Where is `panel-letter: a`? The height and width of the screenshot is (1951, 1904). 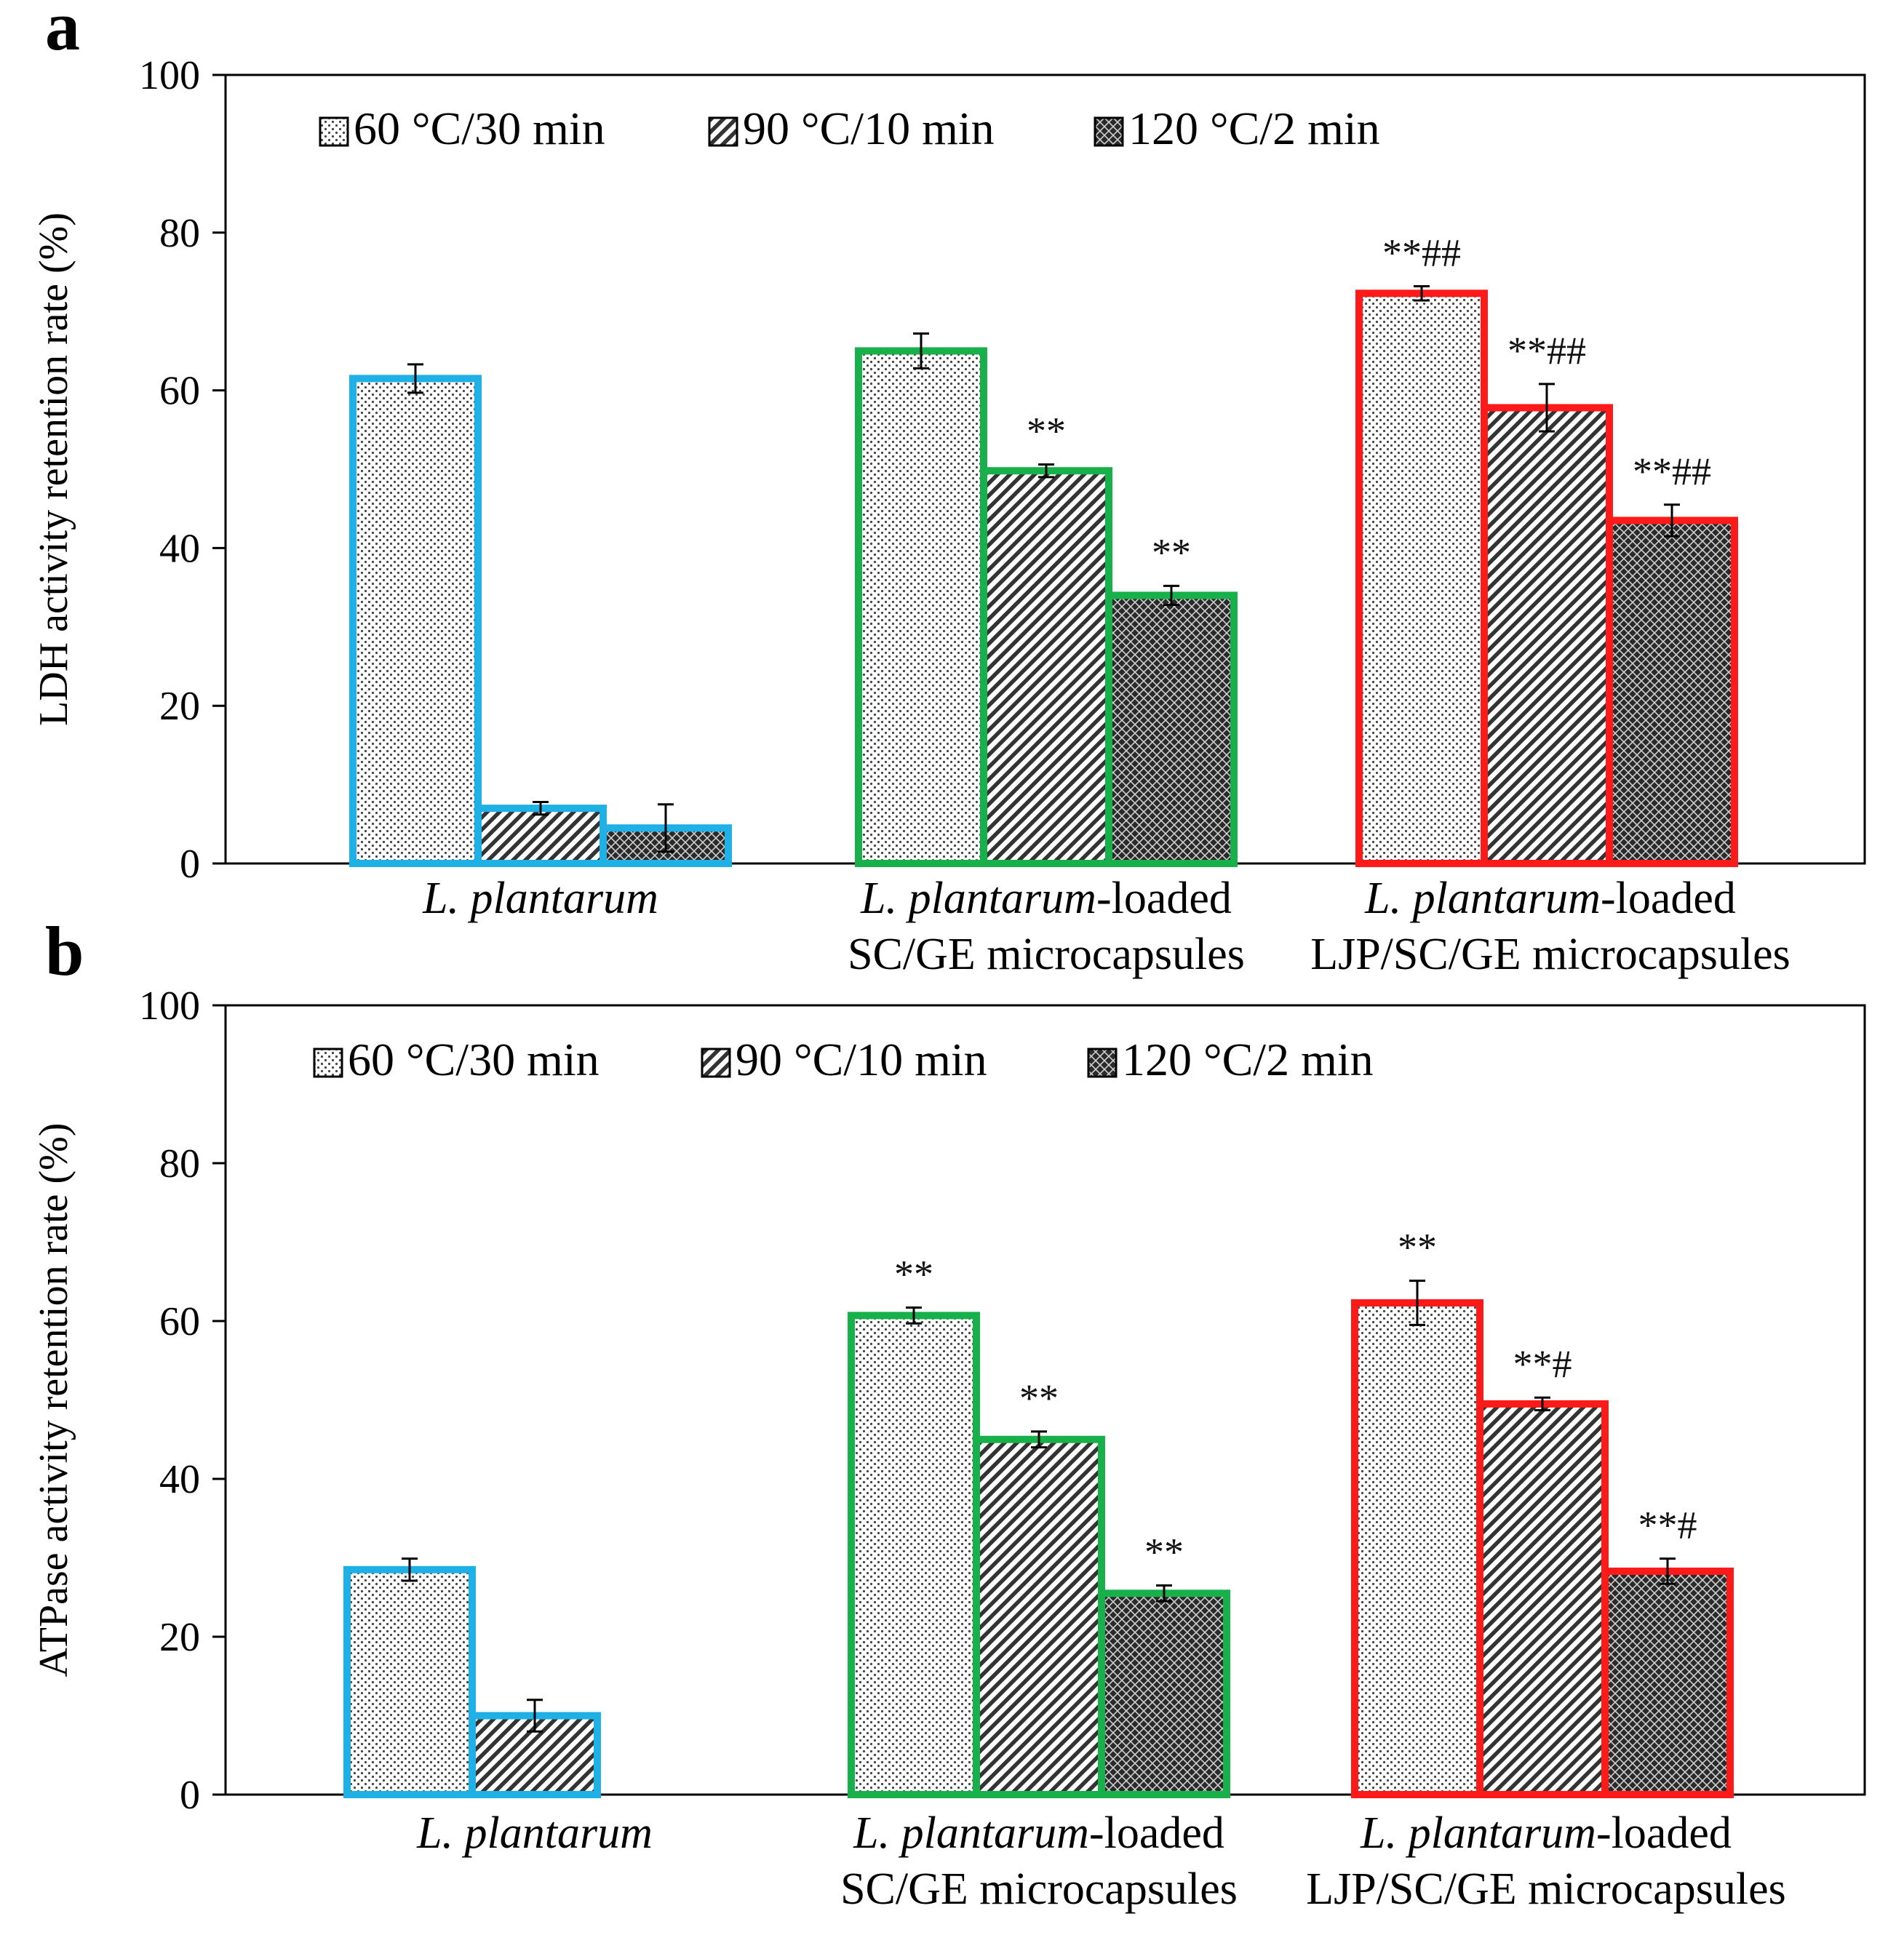
panel-letter: a is located at coordinates (62, 32).